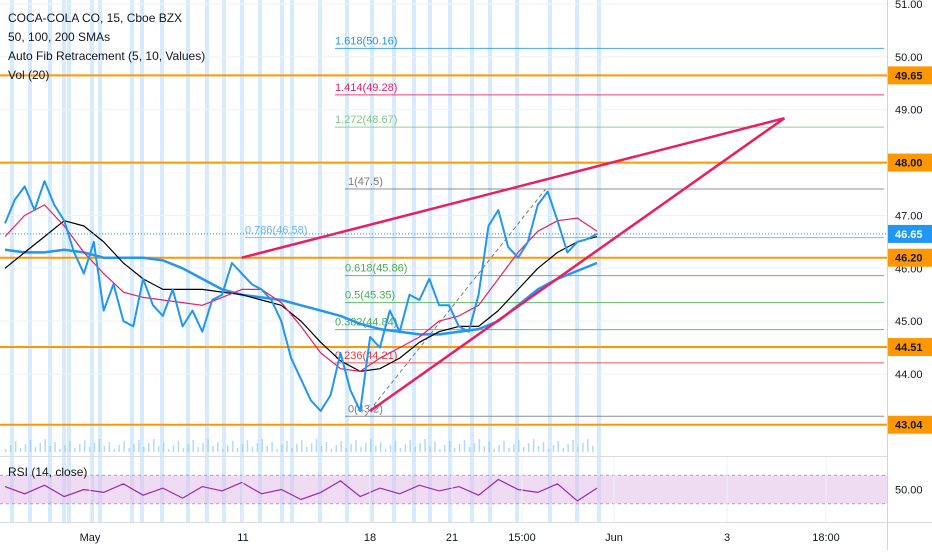 Image resolution: width=932 pixels, height=555 pixels. What do you see at coordinates (59, 37) in the screenshot?
I see `sma-indicator-label: 50, 100, 200 SMAs` at bounding box center [59, 37].